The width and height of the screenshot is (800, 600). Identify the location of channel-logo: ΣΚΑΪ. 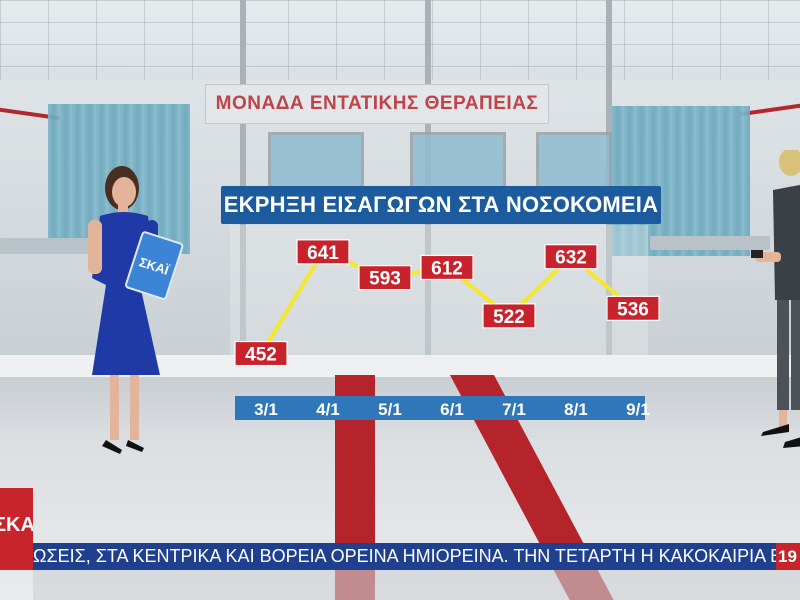
(16, 529).